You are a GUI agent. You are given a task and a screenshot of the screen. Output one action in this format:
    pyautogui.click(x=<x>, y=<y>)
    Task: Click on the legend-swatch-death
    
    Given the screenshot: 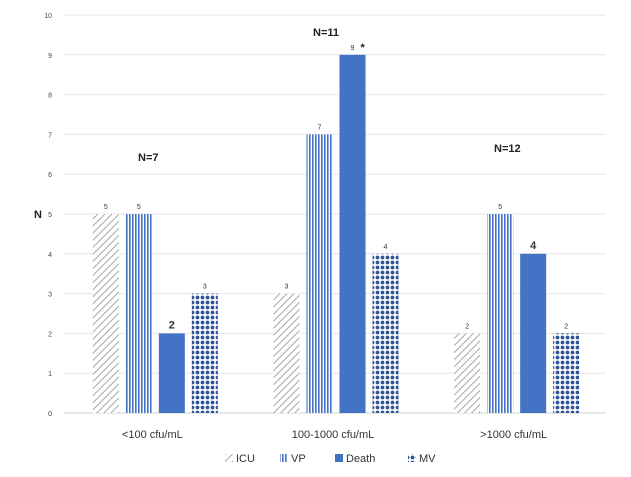 What is the action you would take?
    pyautogui.click(x=339, y=458)
    